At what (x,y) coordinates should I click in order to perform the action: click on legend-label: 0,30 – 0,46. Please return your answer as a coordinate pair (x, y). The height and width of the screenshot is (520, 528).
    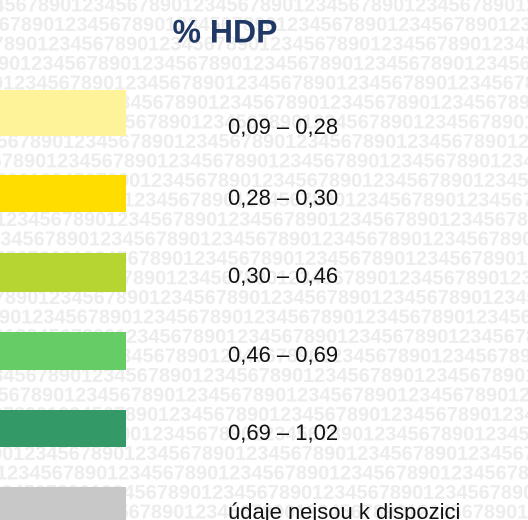
    Looking at the image, I should click on (283, 275).